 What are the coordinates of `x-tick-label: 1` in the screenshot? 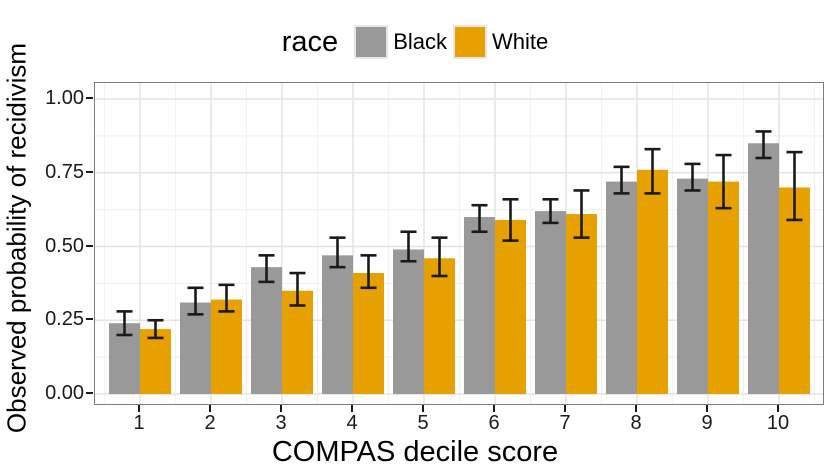 It's located at (139, 423).